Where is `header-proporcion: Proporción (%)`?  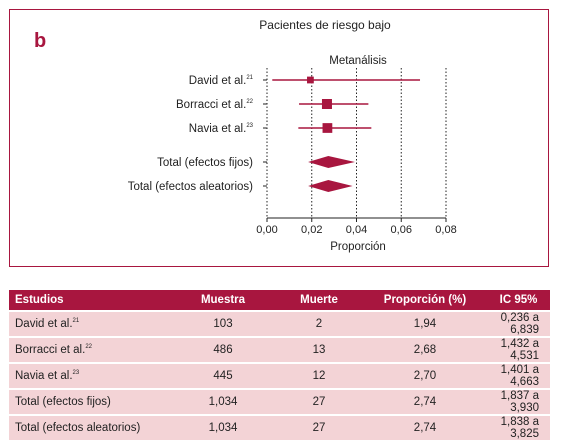 header-proporcion: Proporción (%) is located at coordinates (425, 300).